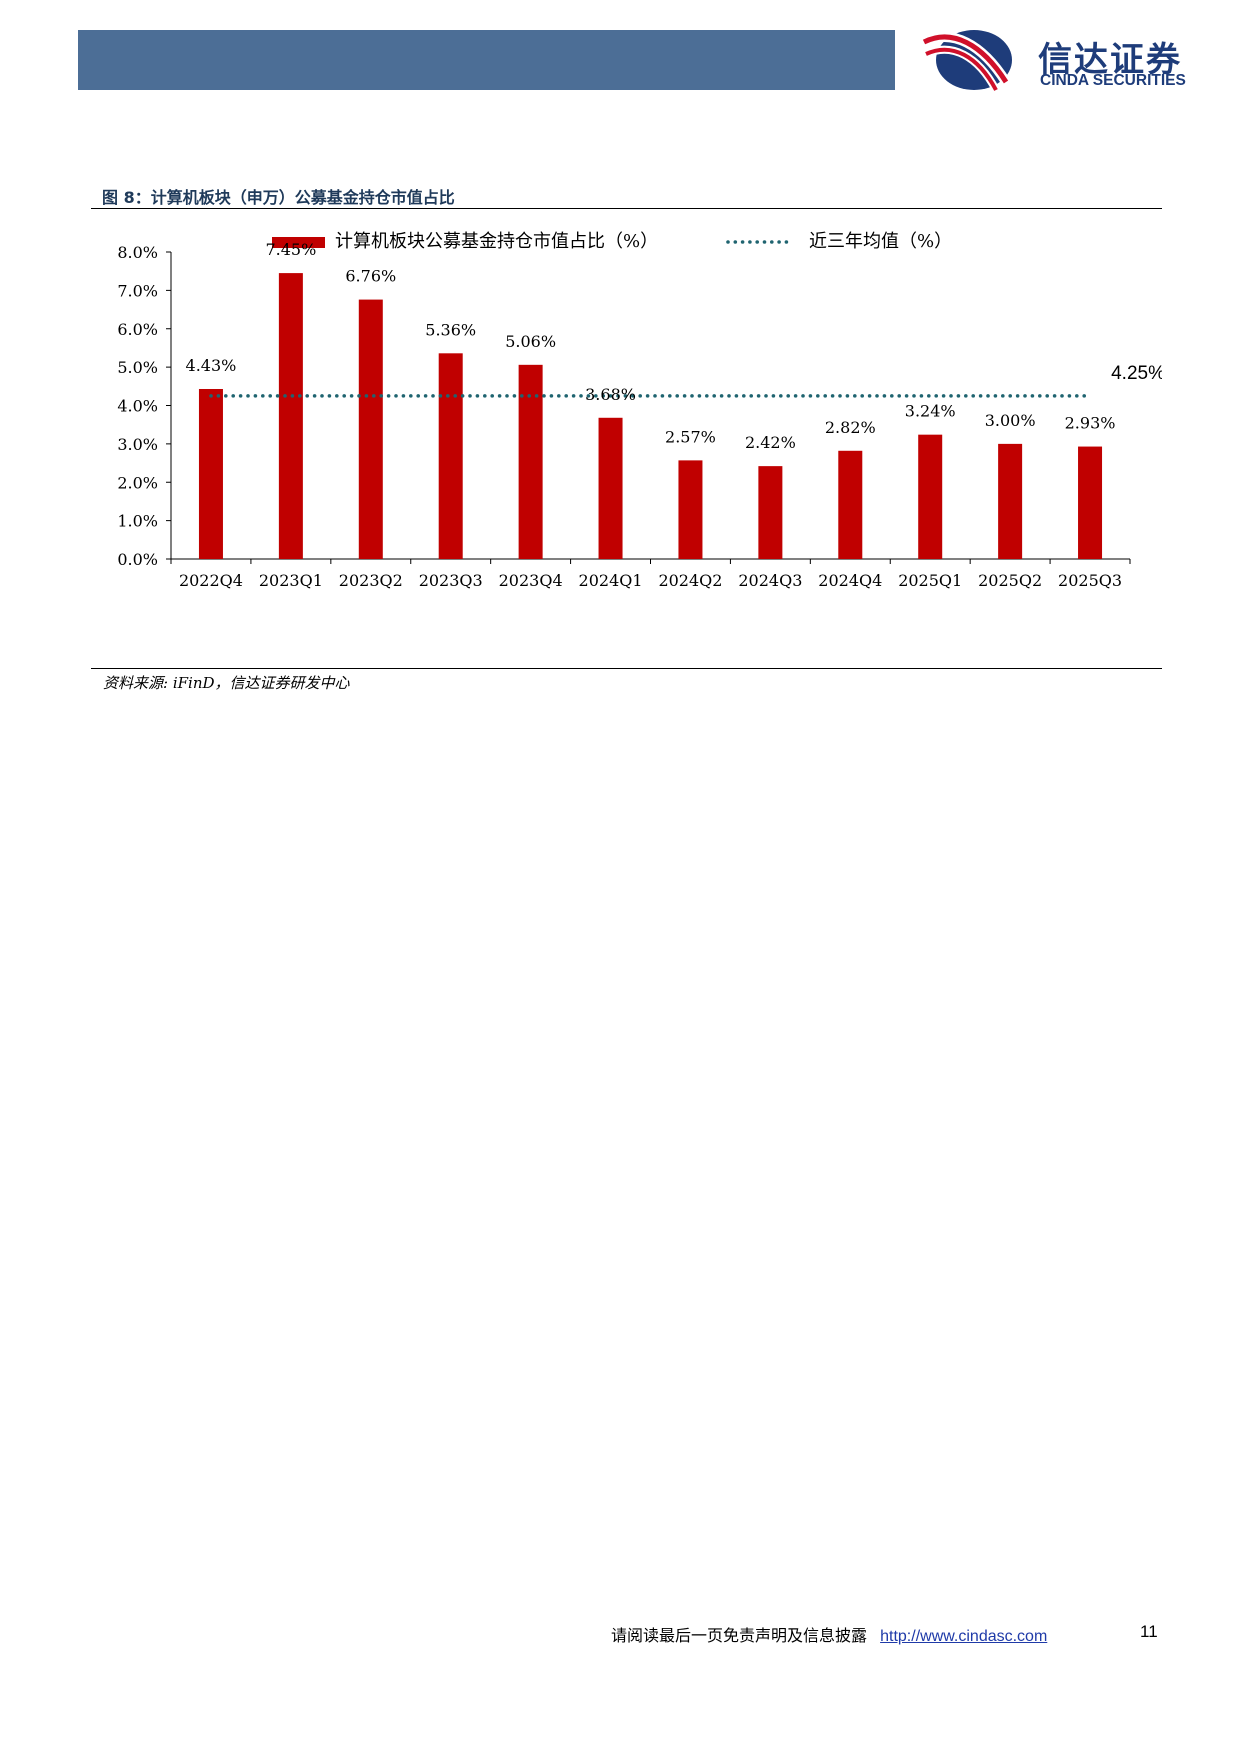 The width and height of the screenshot is (1241, 1754). I want to click on y-tick-label: 6.0%, so click(137, 329).